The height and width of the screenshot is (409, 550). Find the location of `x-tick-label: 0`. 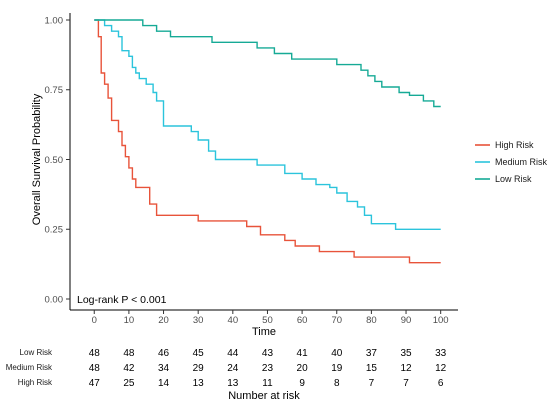

x-tick-label: 0 is located at coordinates (94, 320).